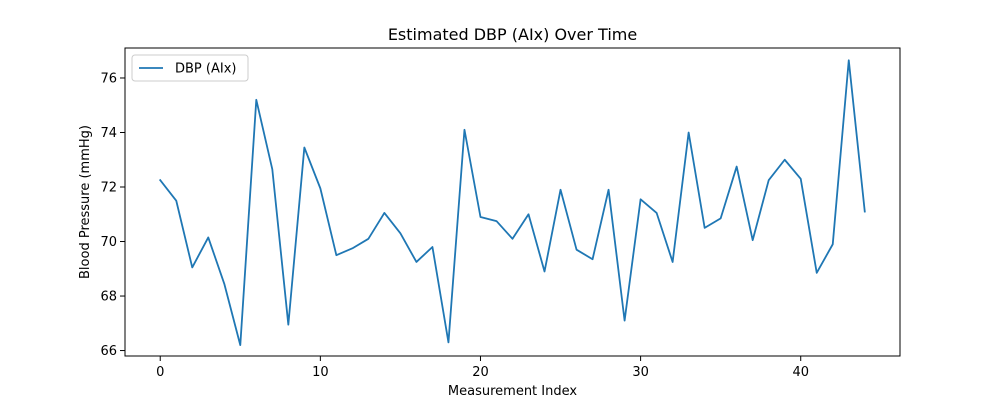 The image size is (1000, 400). Describe the element at coordinates (205, 69) in the screenshot. I see `legend-label: DBP (AIx)` at that location.